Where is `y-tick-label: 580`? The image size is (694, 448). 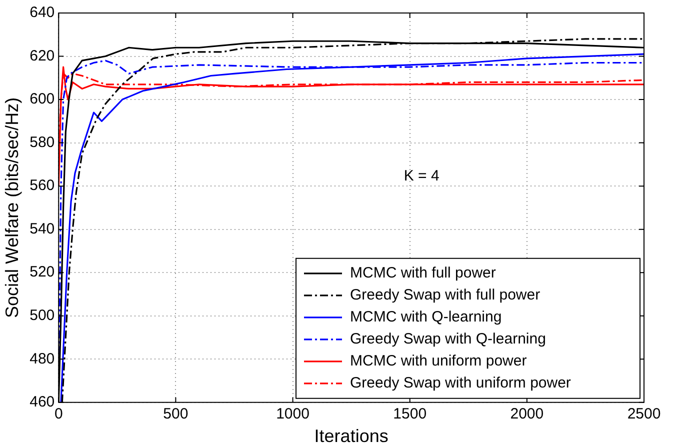
y-tick-label: 580 is located at coordinates (42, 142).